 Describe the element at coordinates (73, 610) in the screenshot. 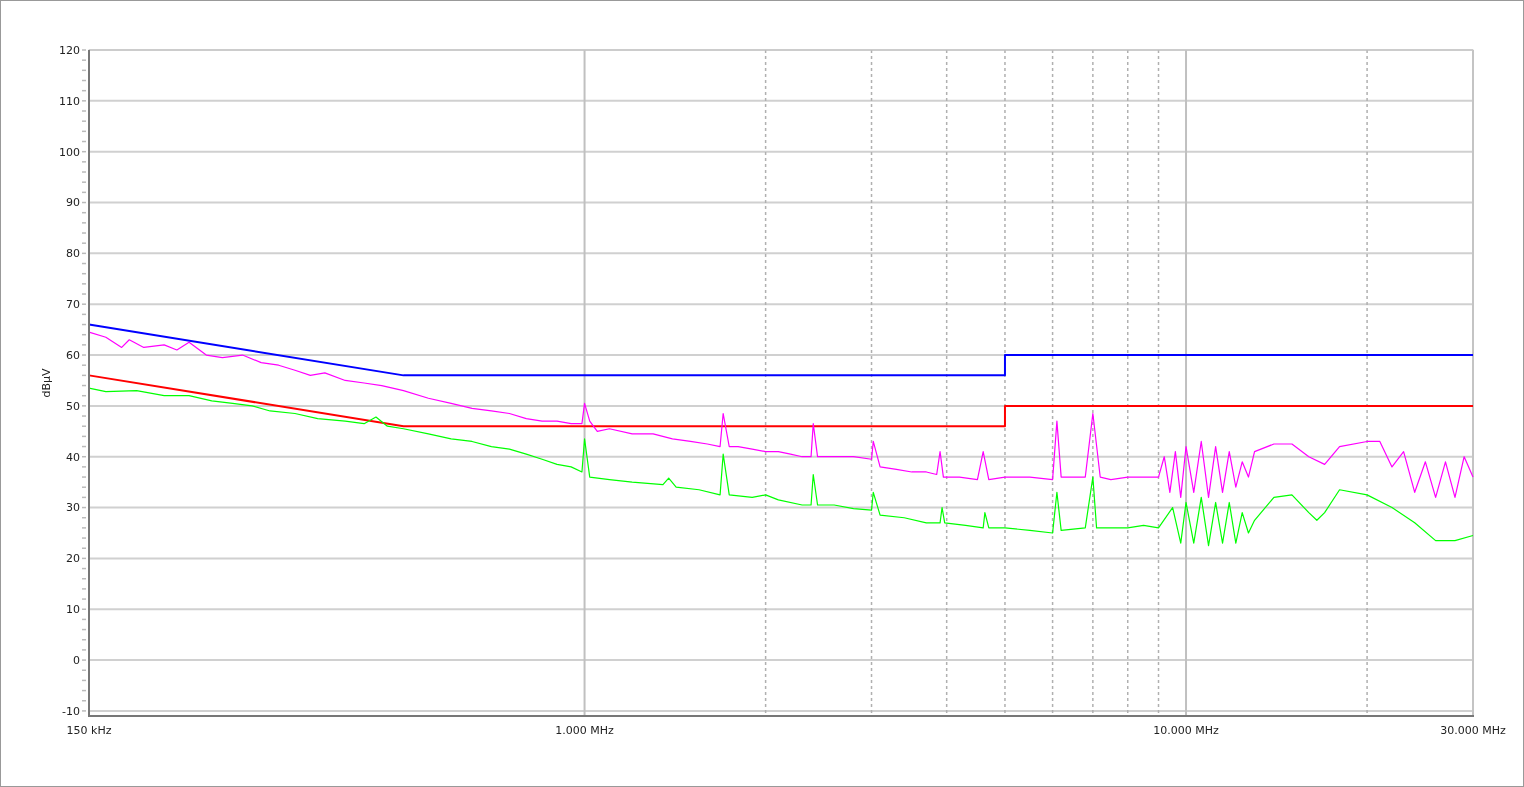

I see `y-tick-label: 10` at that location.